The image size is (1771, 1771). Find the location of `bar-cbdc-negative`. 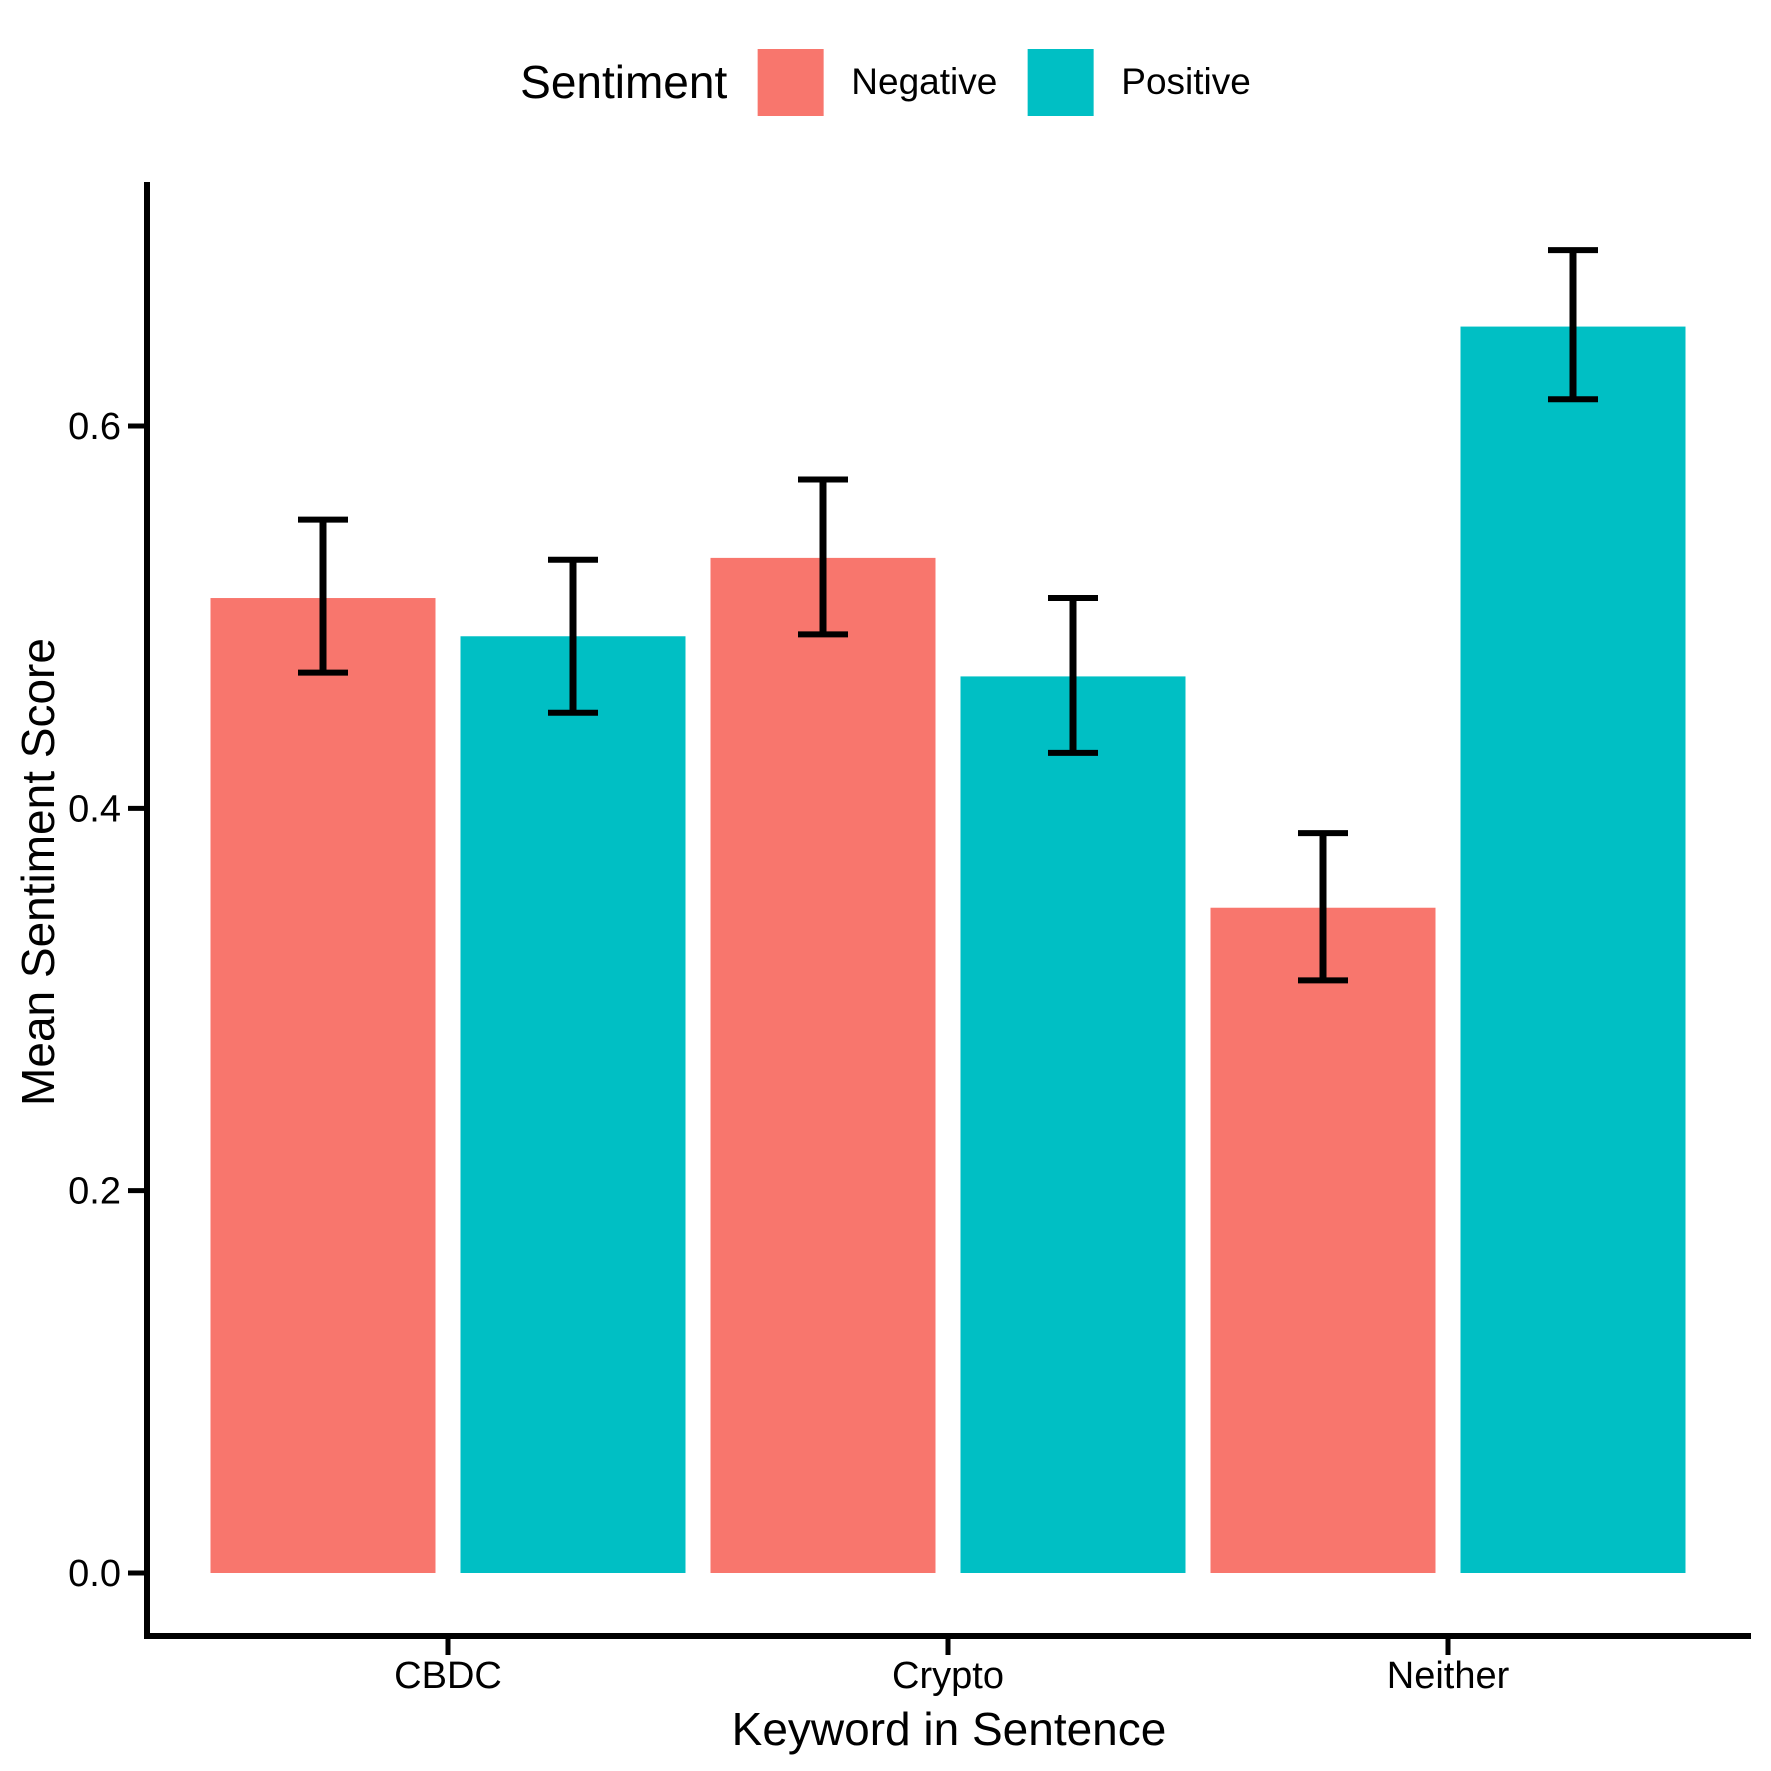

bar-cbdc-negative is located at coordinates (323, 1085).